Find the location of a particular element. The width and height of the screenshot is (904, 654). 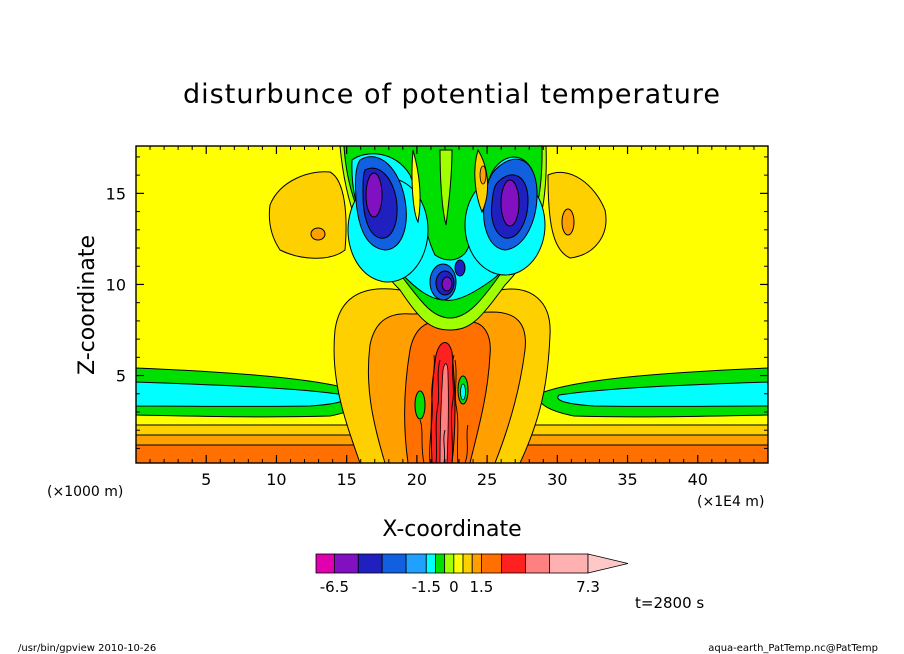

center-cold-cell-core is located at coordinates (447, 284).